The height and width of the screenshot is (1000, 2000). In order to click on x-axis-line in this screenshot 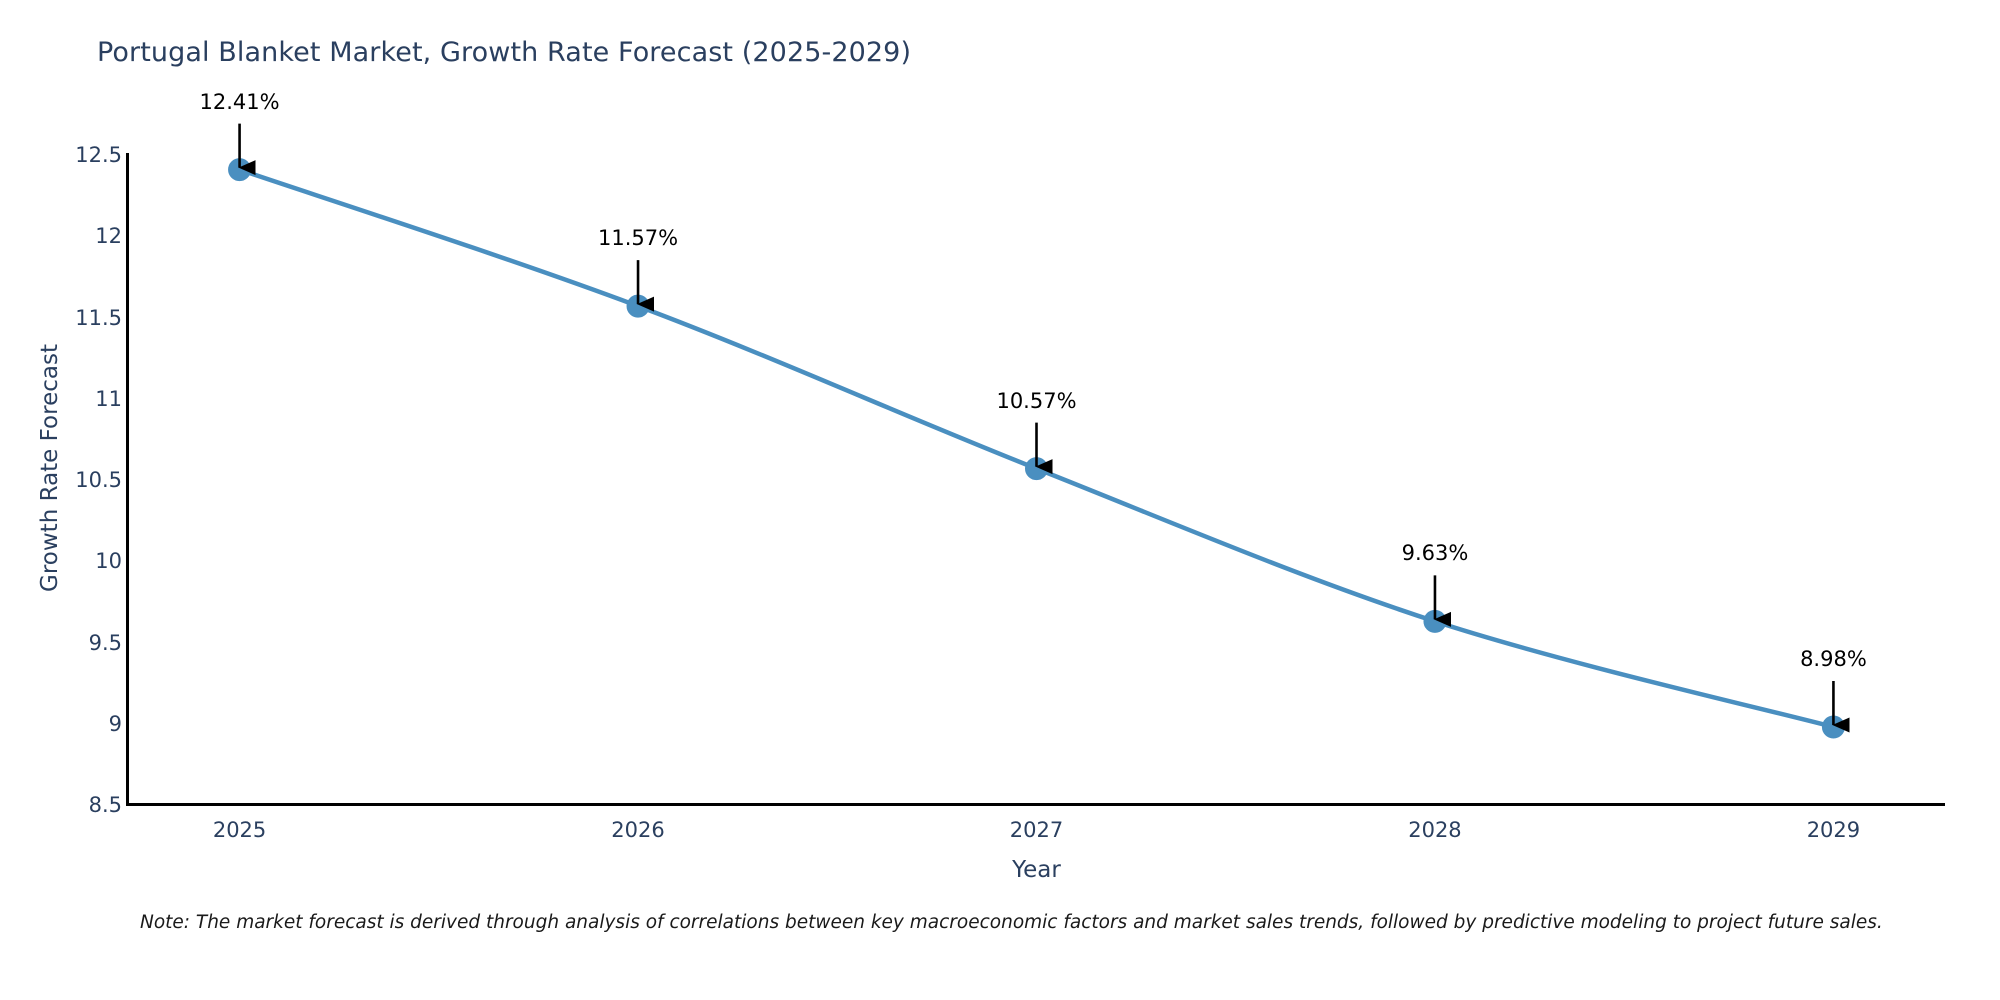, I will do `click(1035, 804)`.